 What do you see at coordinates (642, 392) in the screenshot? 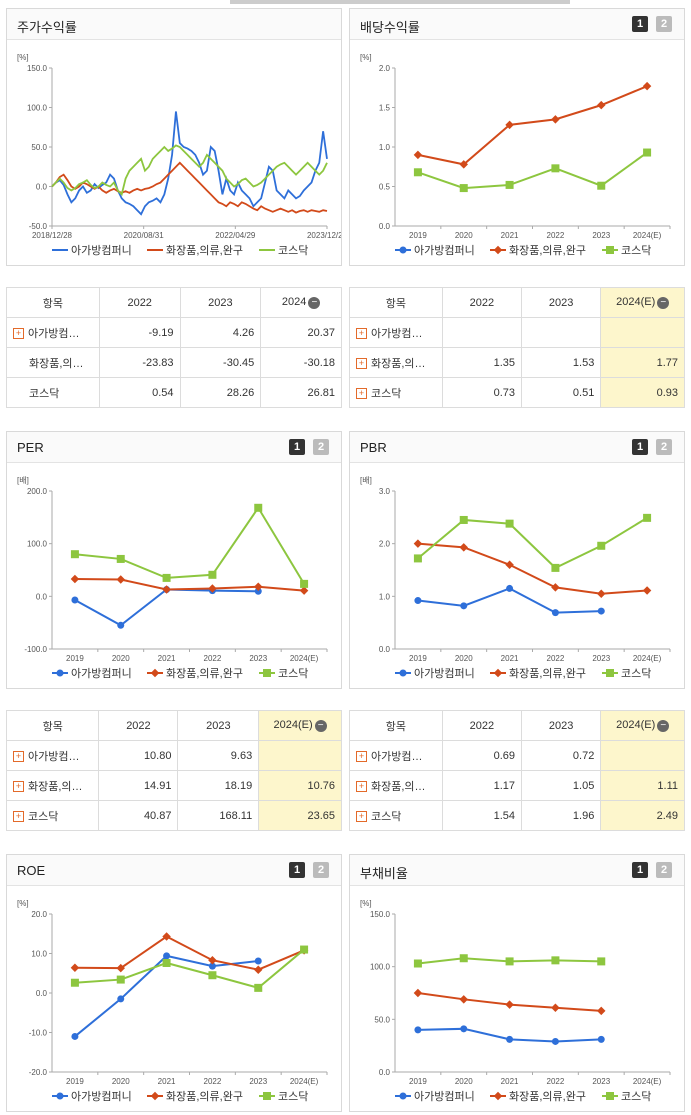
I see `value-cell: 0.93` at bounding box center [642, 392].